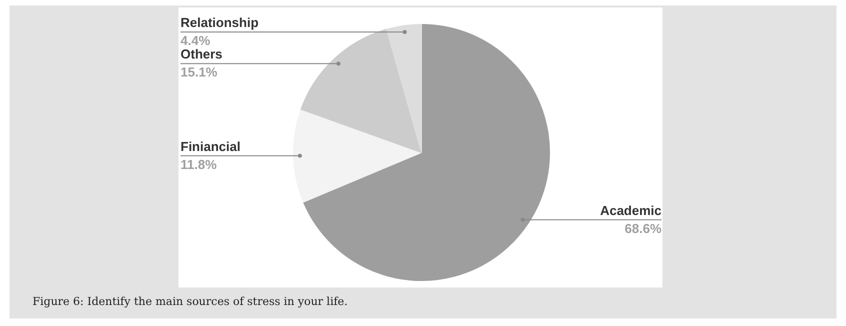  Describe the element at coordinates (219, 22) in the screenshot. I see `slice-label: Relationship` at that location.